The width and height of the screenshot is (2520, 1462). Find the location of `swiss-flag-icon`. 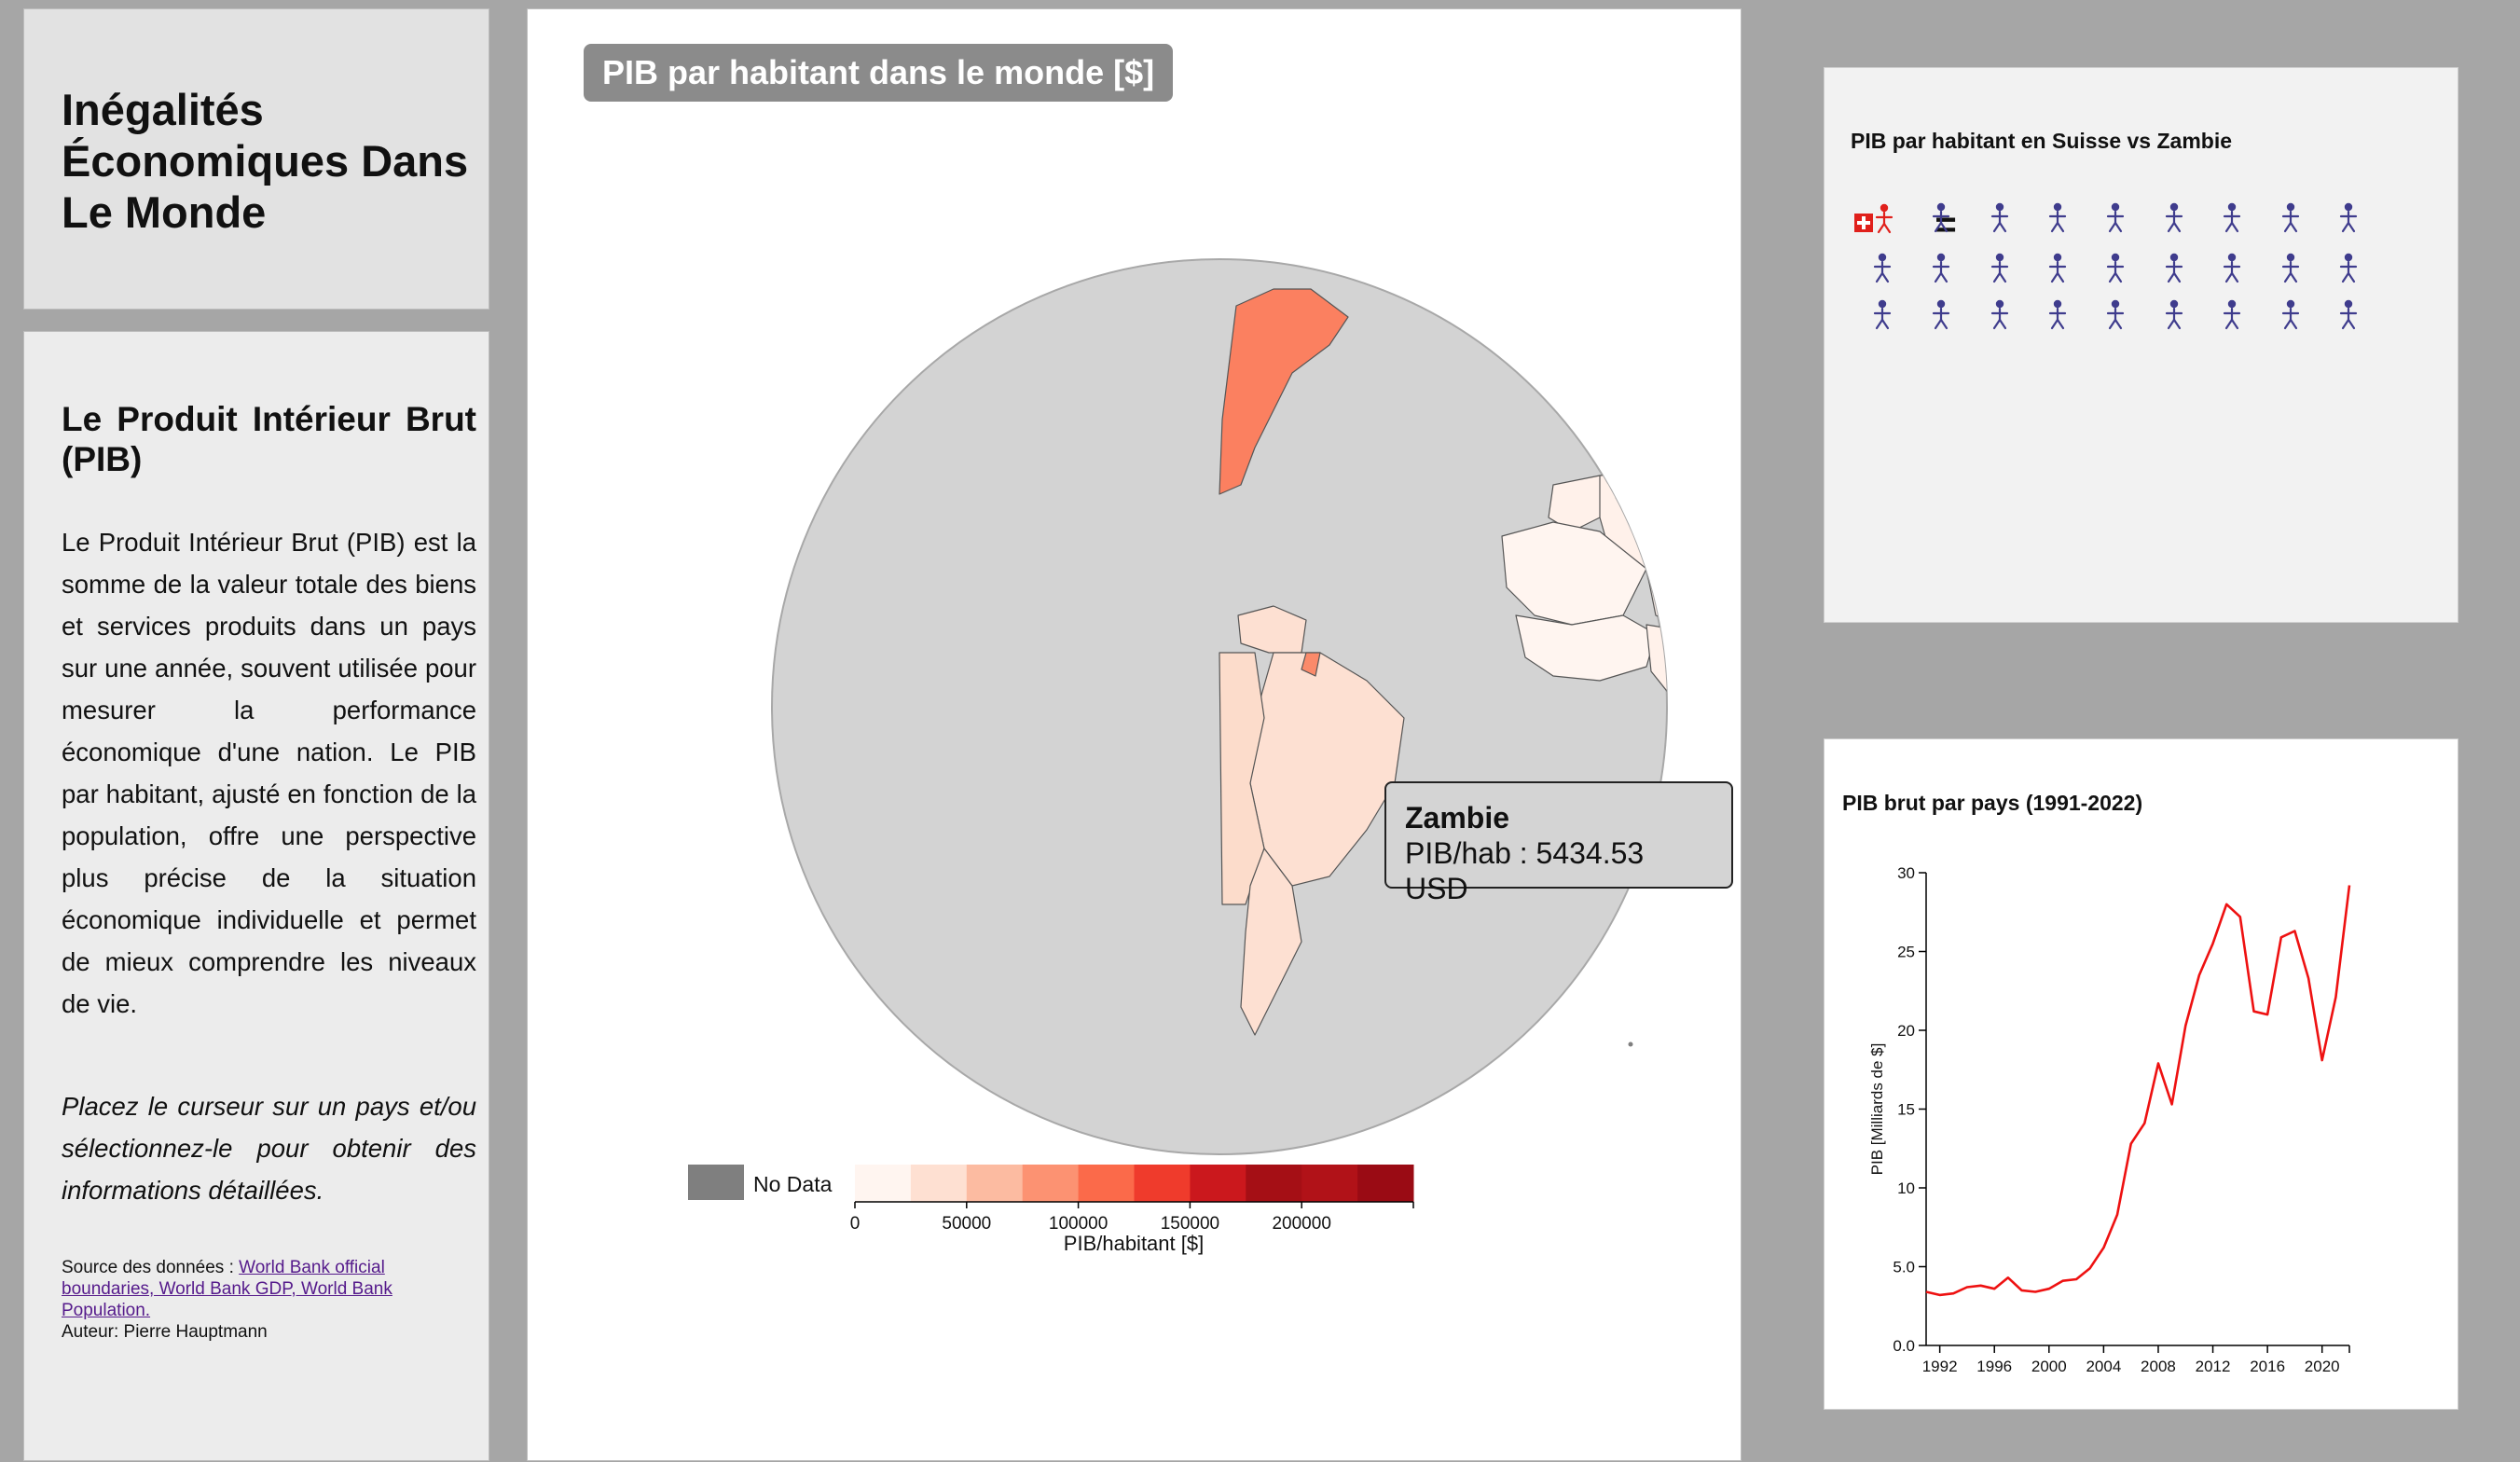

swiss-flag-icon is located at coordinates (1863, 223).